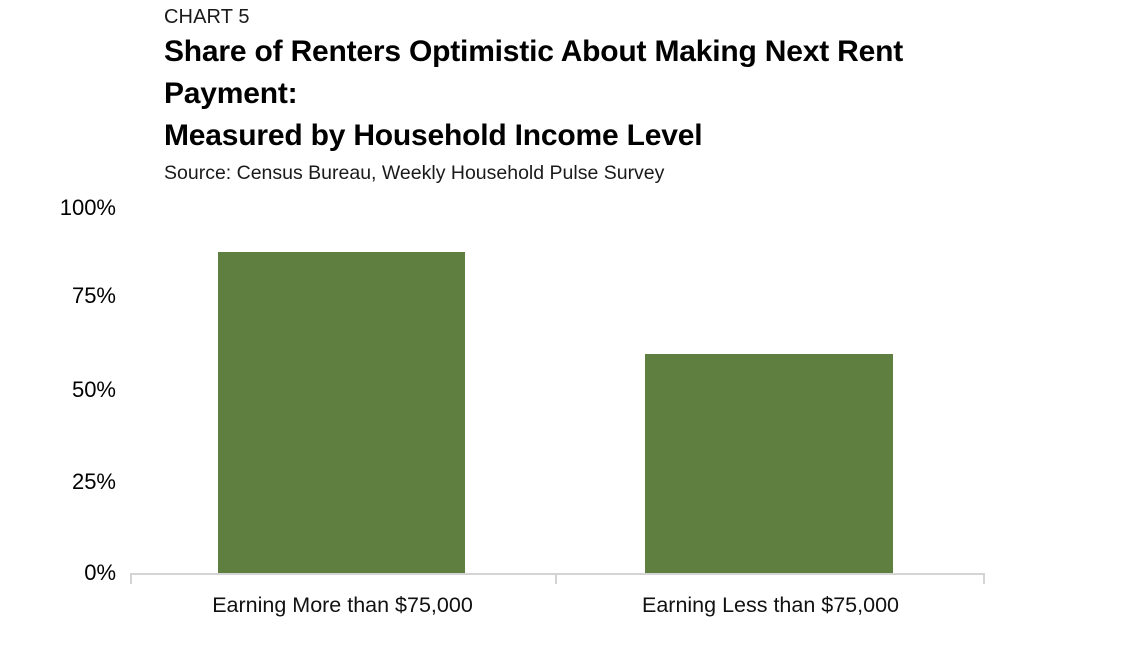  Describe the element at coordinates (93, 389) in the screenshot. I see `y-axis-tick-label-50: 50%` at that location.